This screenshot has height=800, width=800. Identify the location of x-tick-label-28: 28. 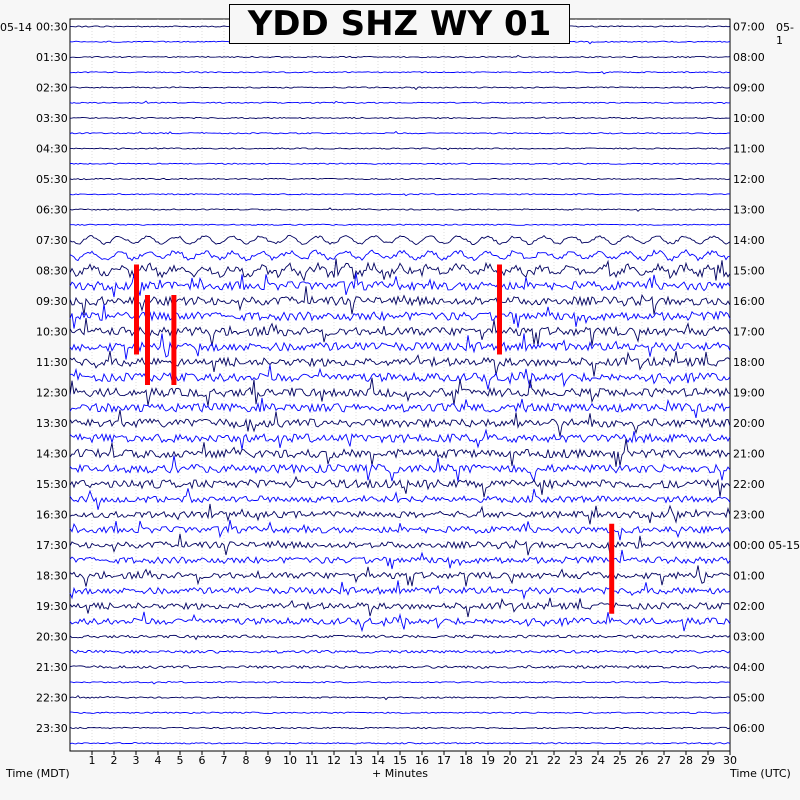
(686, 760).